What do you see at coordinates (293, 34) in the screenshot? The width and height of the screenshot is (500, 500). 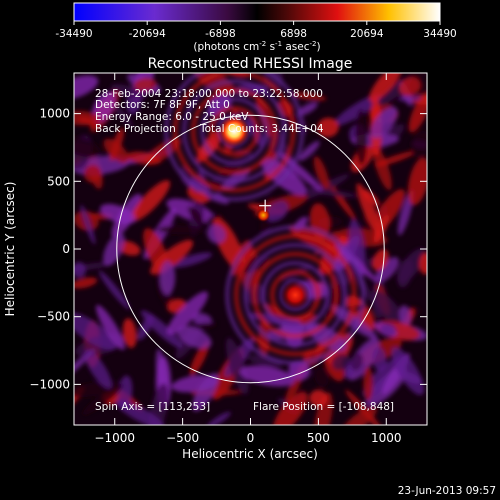 I see `colorbar-tick-label: 6898` at bounding box center [293, 34].